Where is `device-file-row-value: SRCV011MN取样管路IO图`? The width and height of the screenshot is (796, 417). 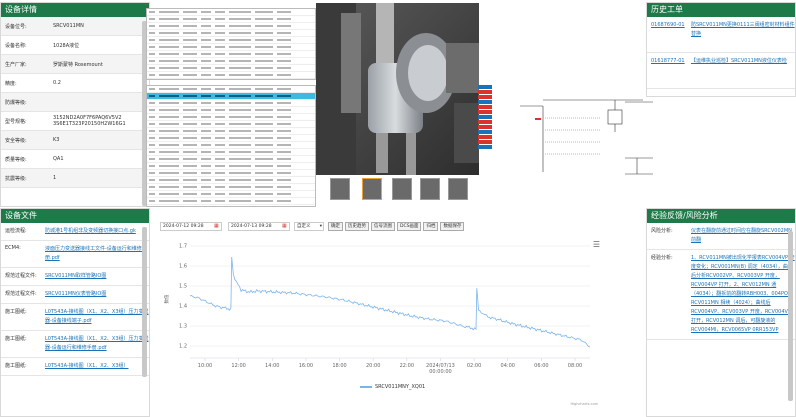 device-file-row-value: SRCV011MN取样管路IO图 is located at coordinates (76, 276).